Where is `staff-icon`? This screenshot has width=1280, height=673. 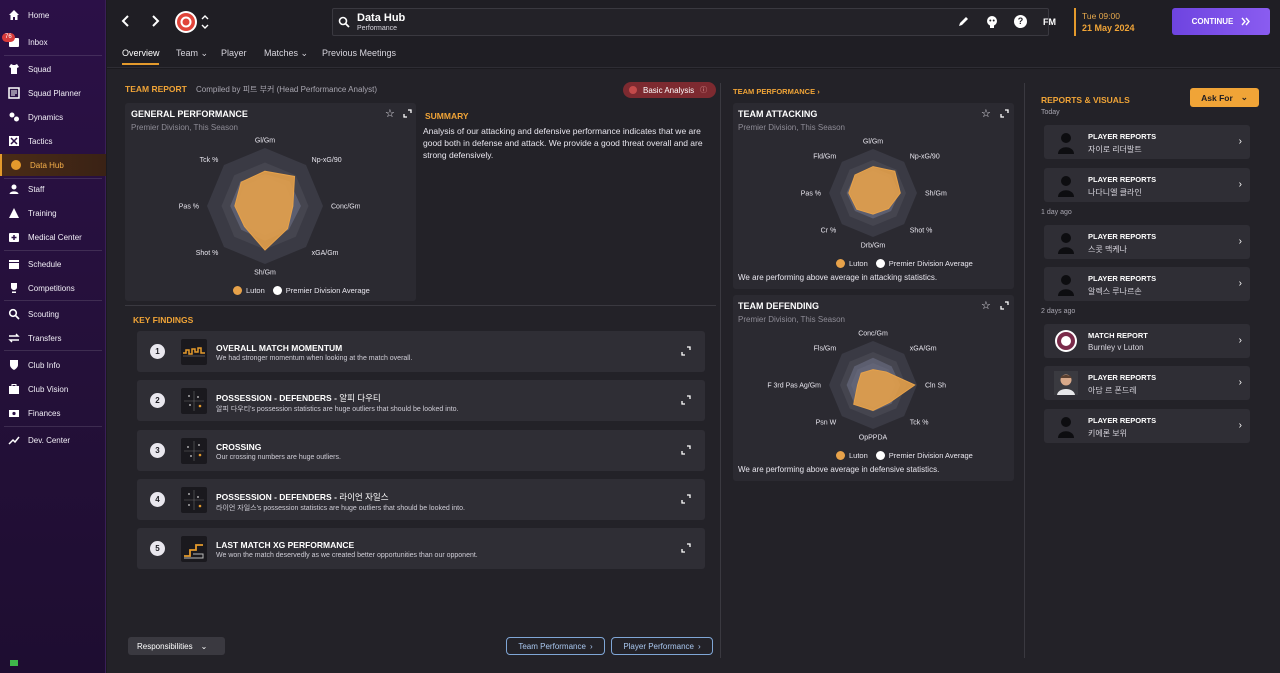 staff-icon is located at coordinates (14, 189).